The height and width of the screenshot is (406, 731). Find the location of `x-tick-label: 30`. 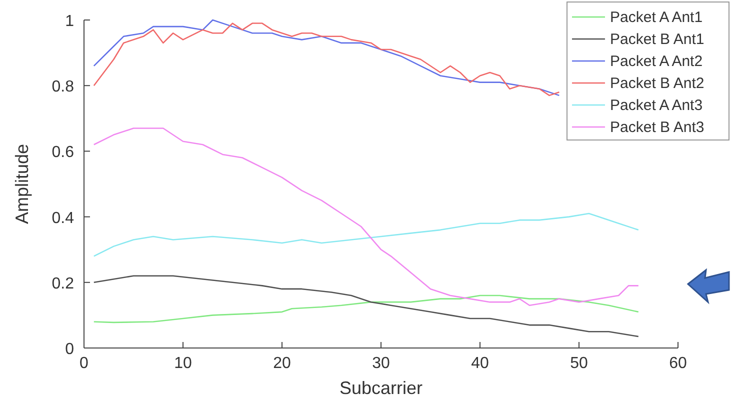

x-tick-label: 30 is located at coordinates (381, 363).